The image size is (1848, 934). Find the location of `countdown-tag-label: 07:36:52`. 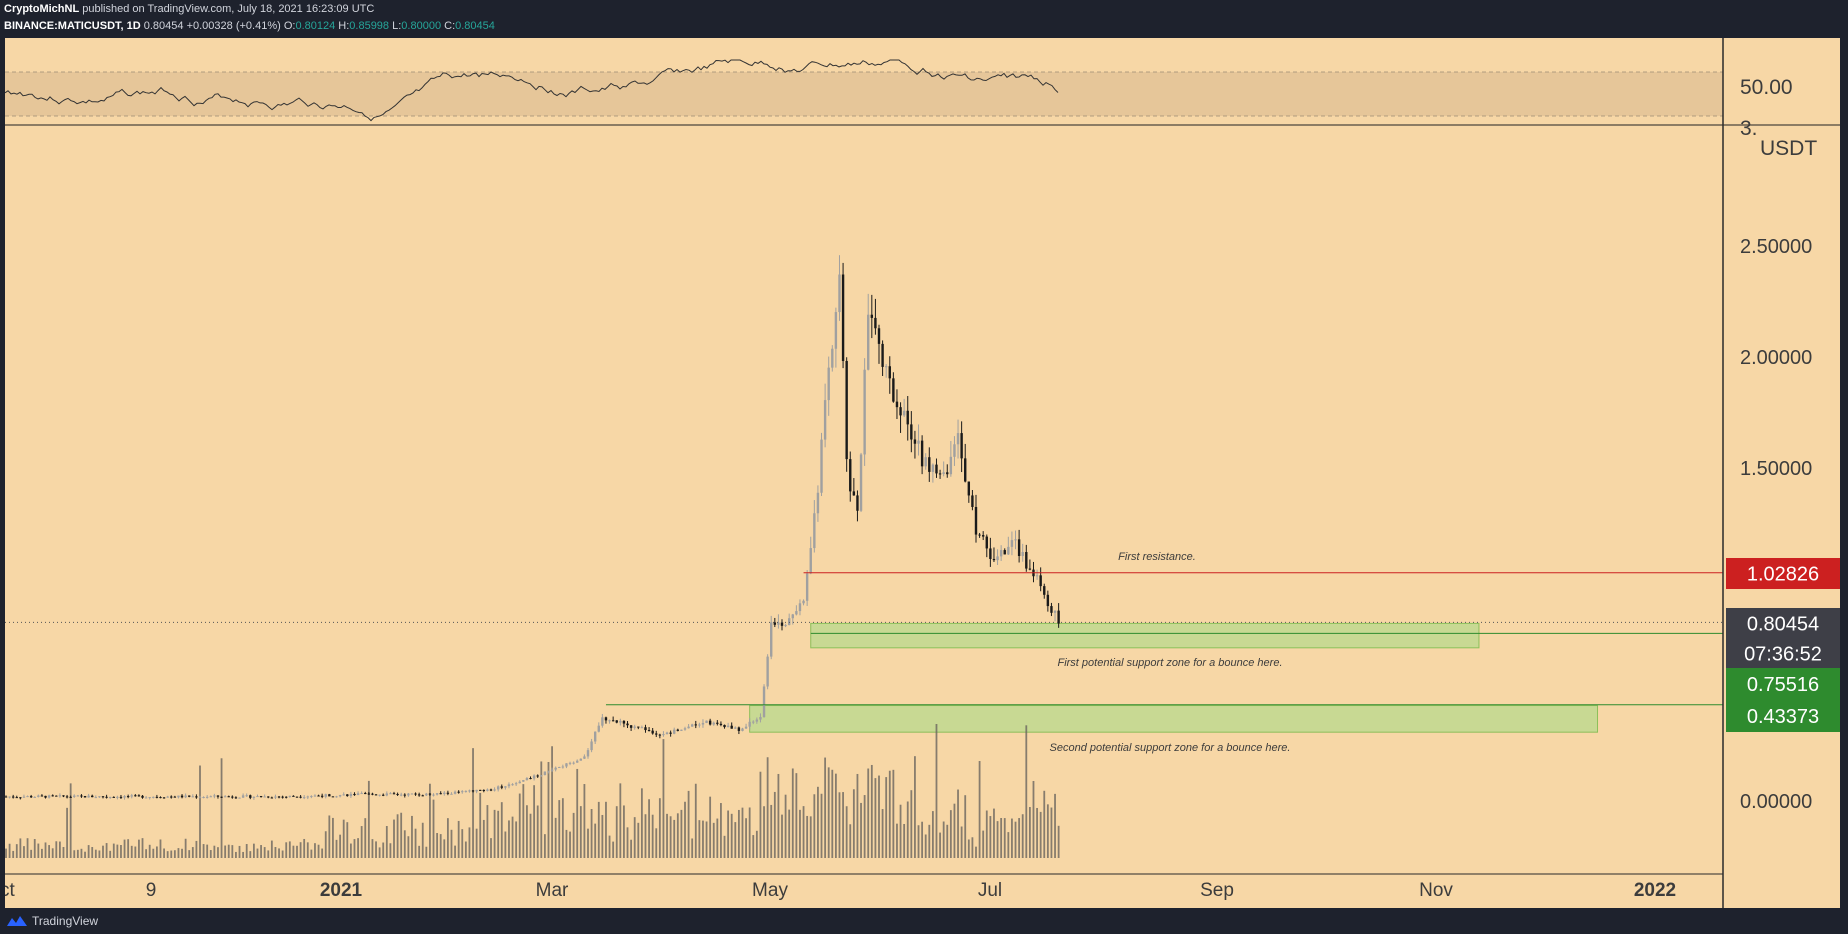

countdown-tag-label: 07:36:52 is located at coordinates (1783, 655).